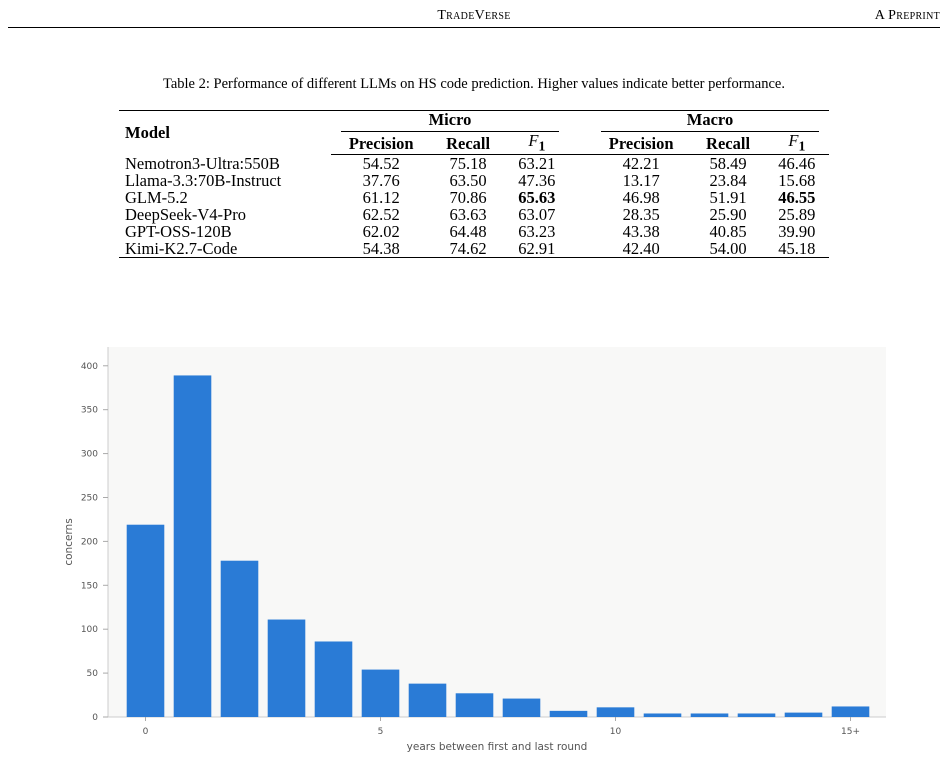 This screenshot has height=760, width=948. I want to click on macro-recall-cell: 23.84, so click(728, 181).